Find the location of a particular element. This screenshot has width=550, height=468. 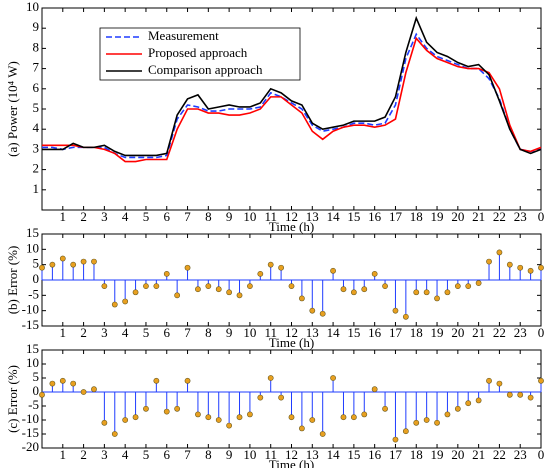

y-axis-title: (a) Power (10⁴ W) is located at coordinates (12, 109).